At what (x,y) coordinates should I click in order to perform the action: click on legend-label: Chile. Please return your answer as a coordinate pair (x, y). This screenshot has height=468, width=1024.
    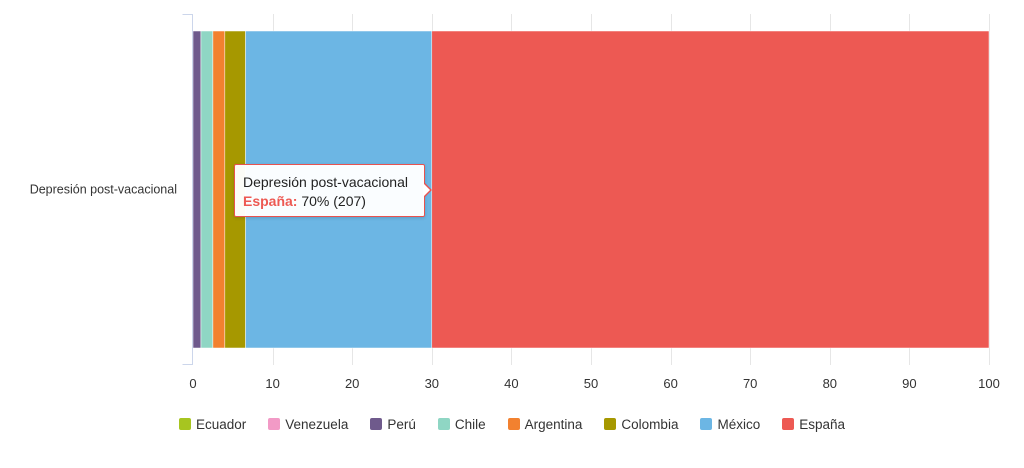
    Looking at the image, I should click on (470, 424).